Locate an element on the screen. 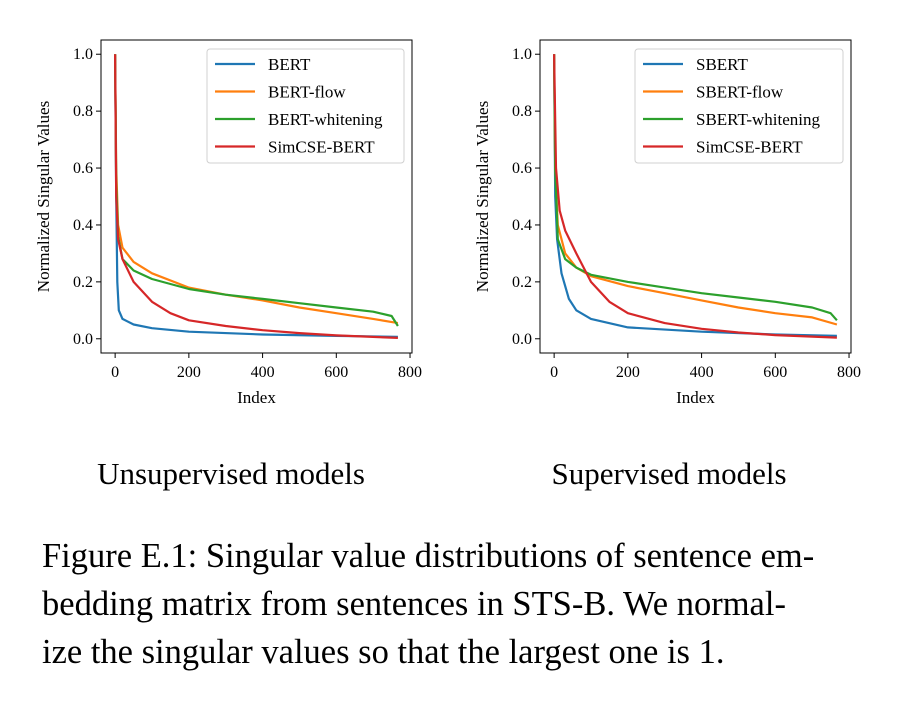 This screenshot has height=702, width=902. legend-label: SBERT-flow is located at coordinates (740, 92).